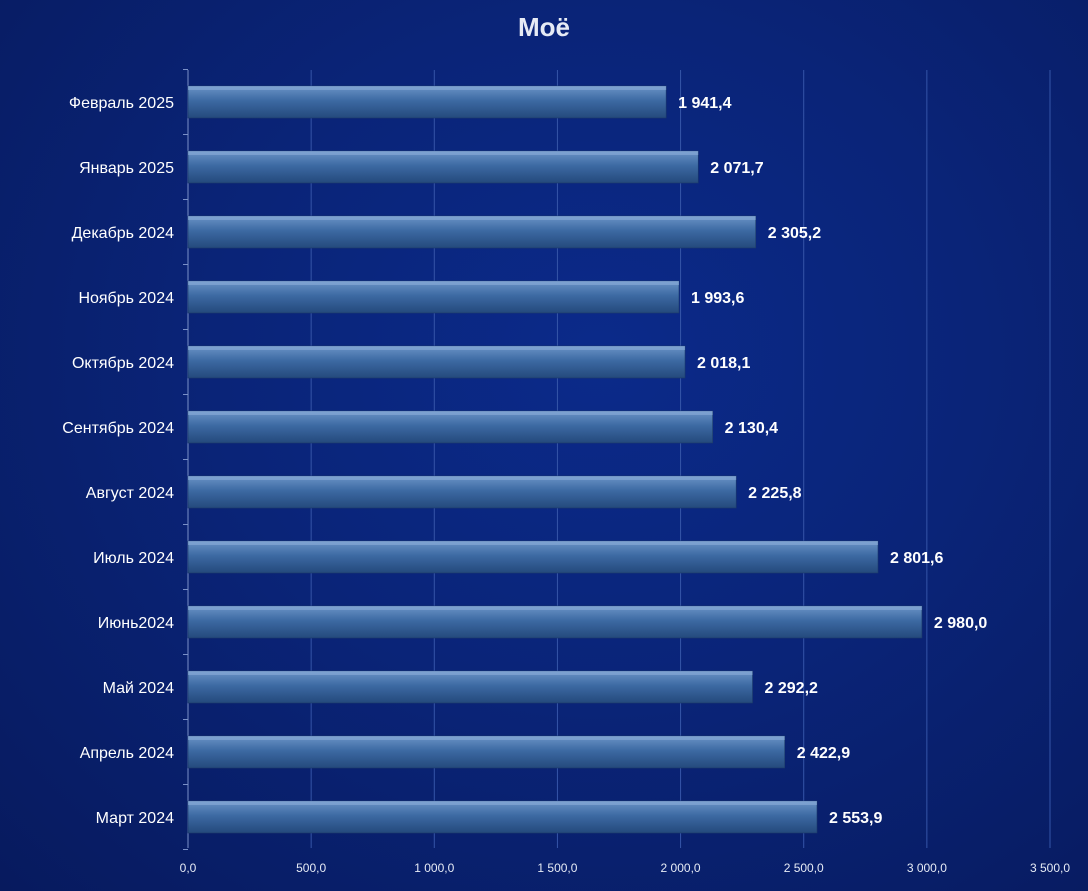 The height and width of the screenshot is (891, 1088). What do you see at coordinates (188, 868) in the screenshot?
I see `x-tick-label: 0,0` at bounding box center [188, 868].